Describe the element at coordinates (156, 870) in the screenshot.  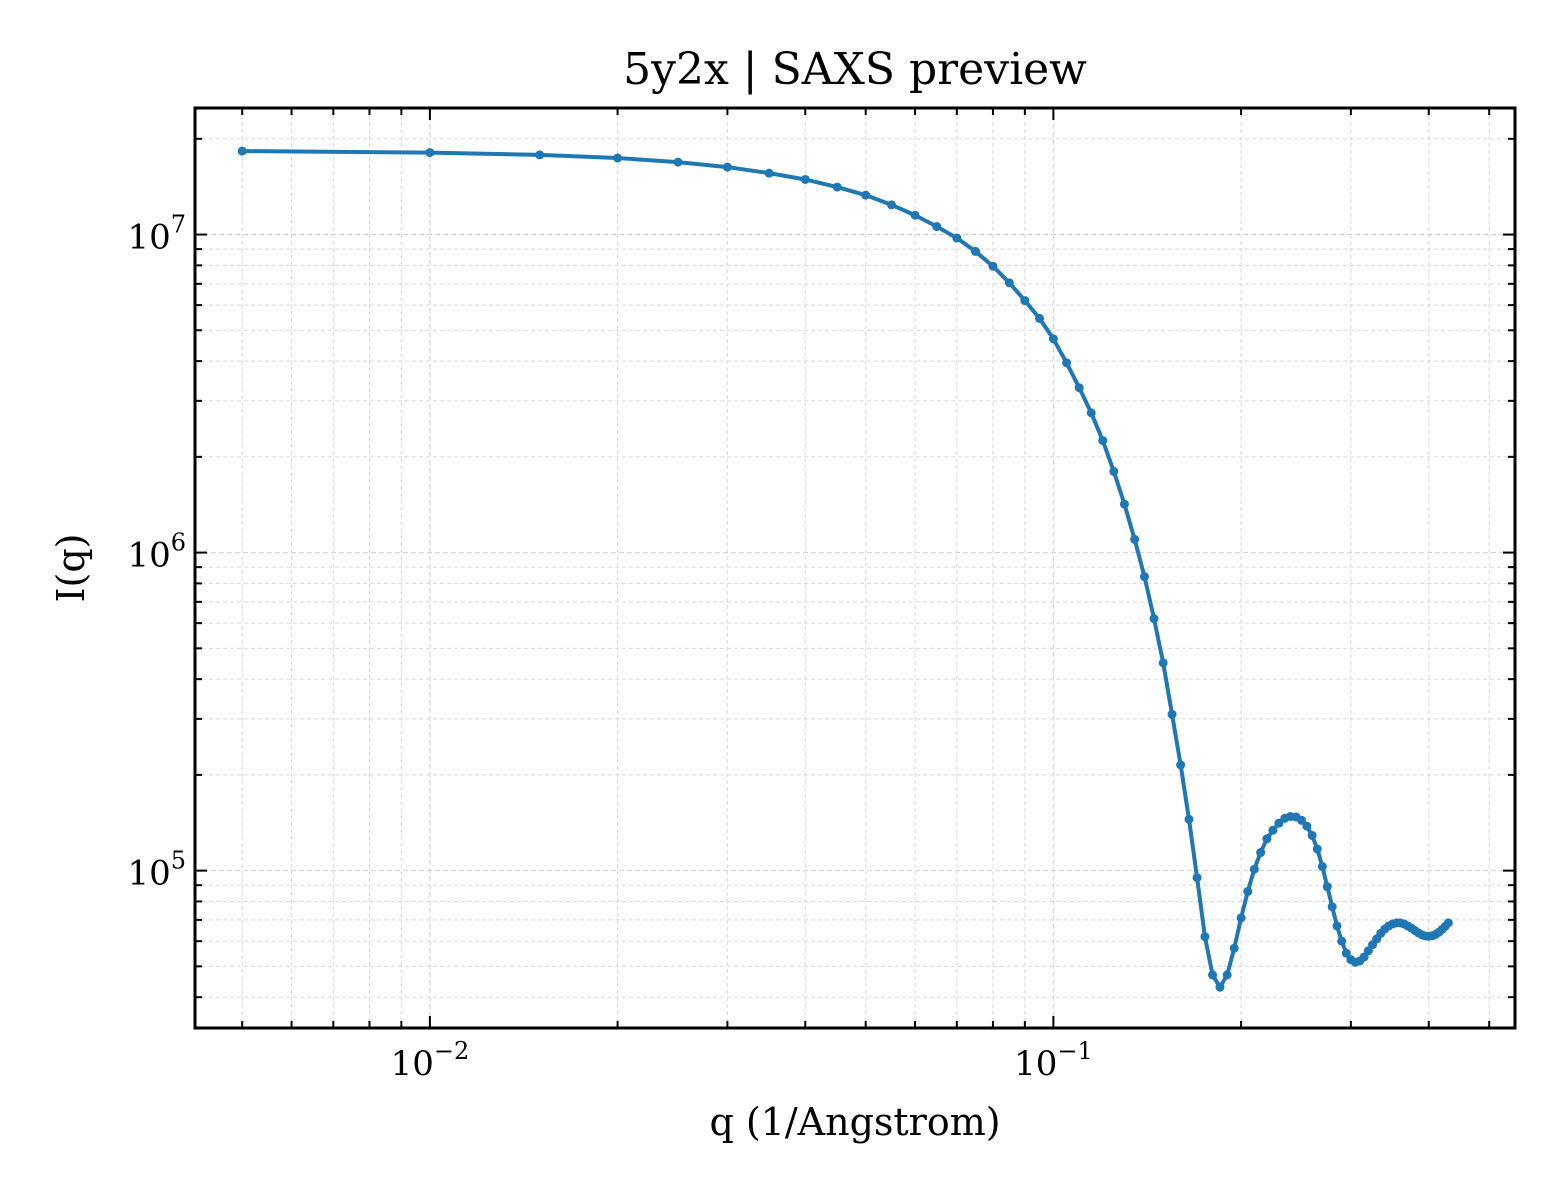
I see `y-tick-label: 10⁵` at that location.